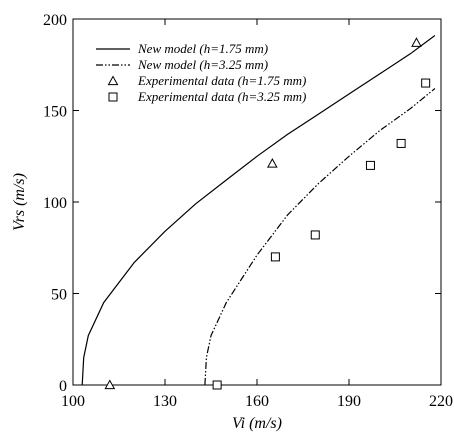 This screenshot has width=454, height=437. I want to click on y-tick-label: 0, so click(63, 386).